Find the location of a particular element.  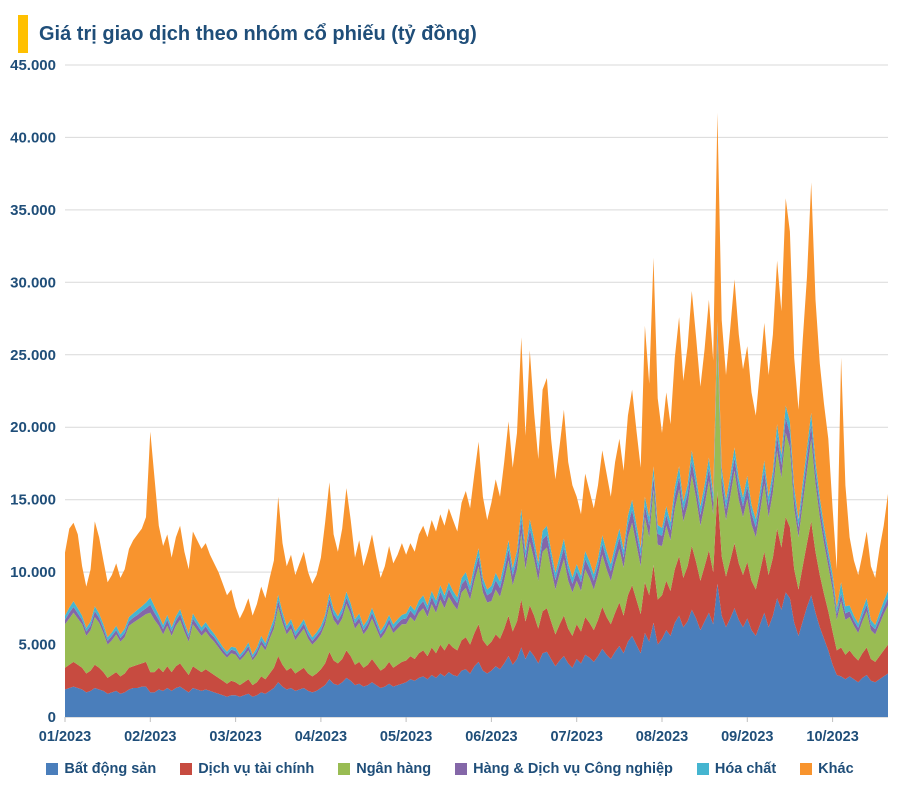

x-axis-label: 09/2023 is located at coordinates (747, 737).